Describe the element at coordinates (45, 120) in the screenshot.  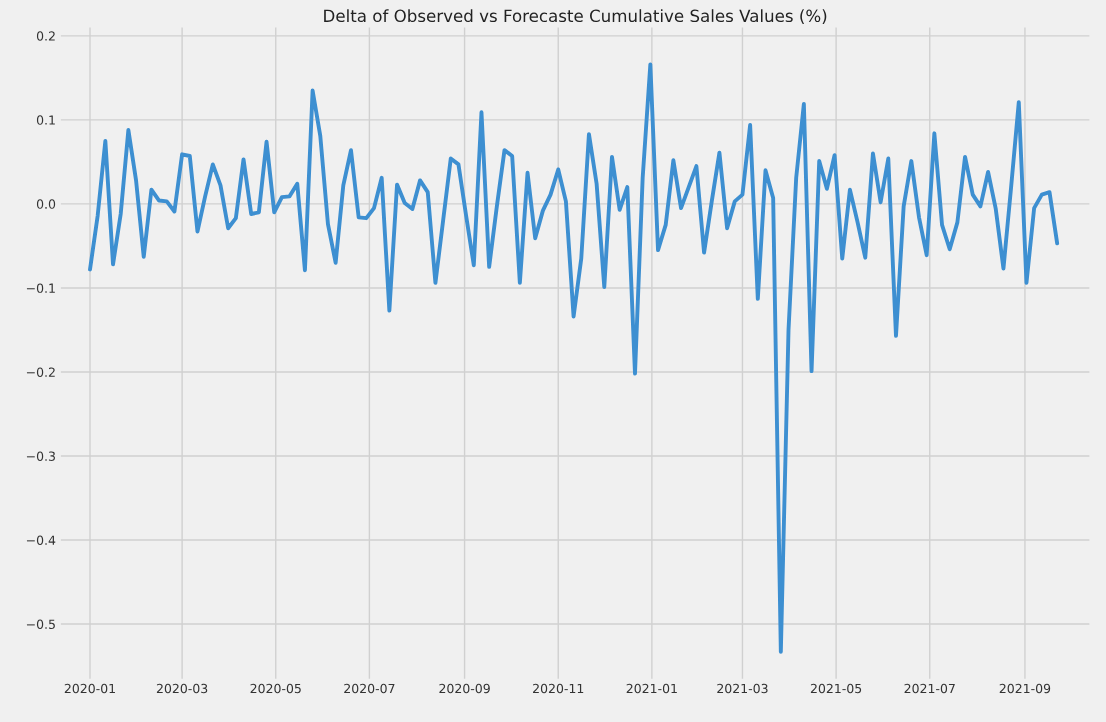
I see `y-tick-label: 0.1` at that location.